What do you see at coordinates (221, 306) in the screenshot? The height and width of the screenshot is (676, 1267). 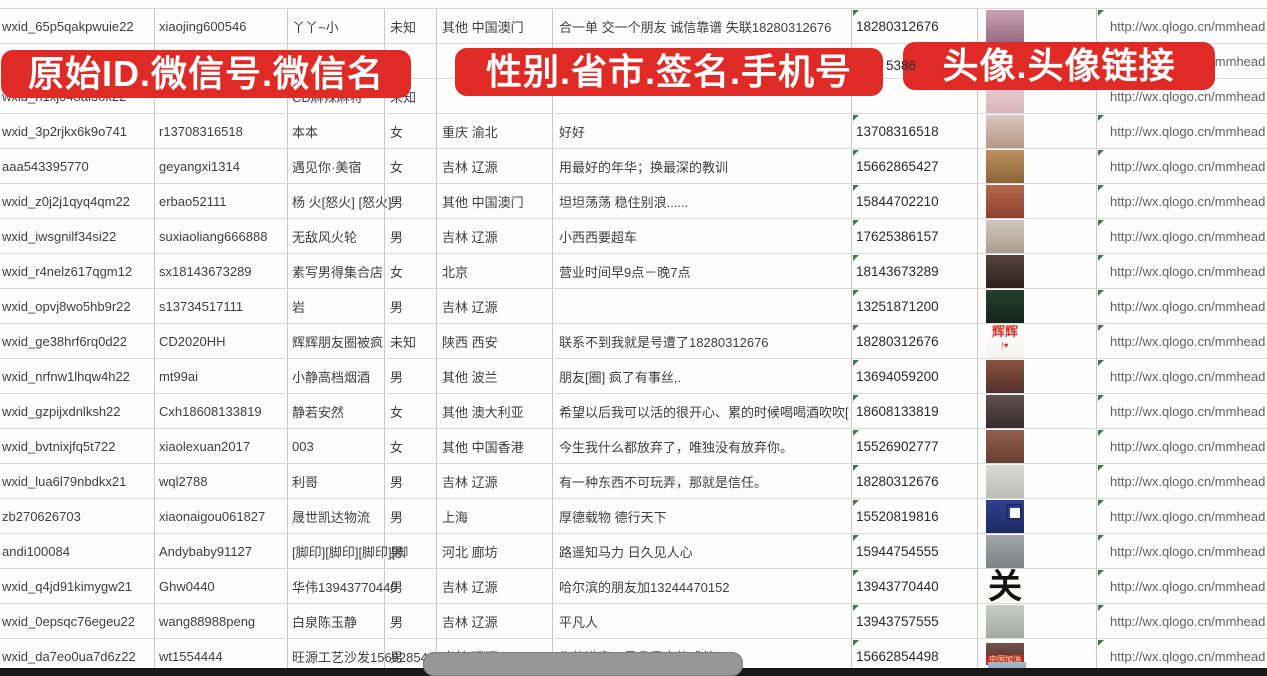 I see `cell-wechat-id: s13734517111` at bounding box center [221, 306].